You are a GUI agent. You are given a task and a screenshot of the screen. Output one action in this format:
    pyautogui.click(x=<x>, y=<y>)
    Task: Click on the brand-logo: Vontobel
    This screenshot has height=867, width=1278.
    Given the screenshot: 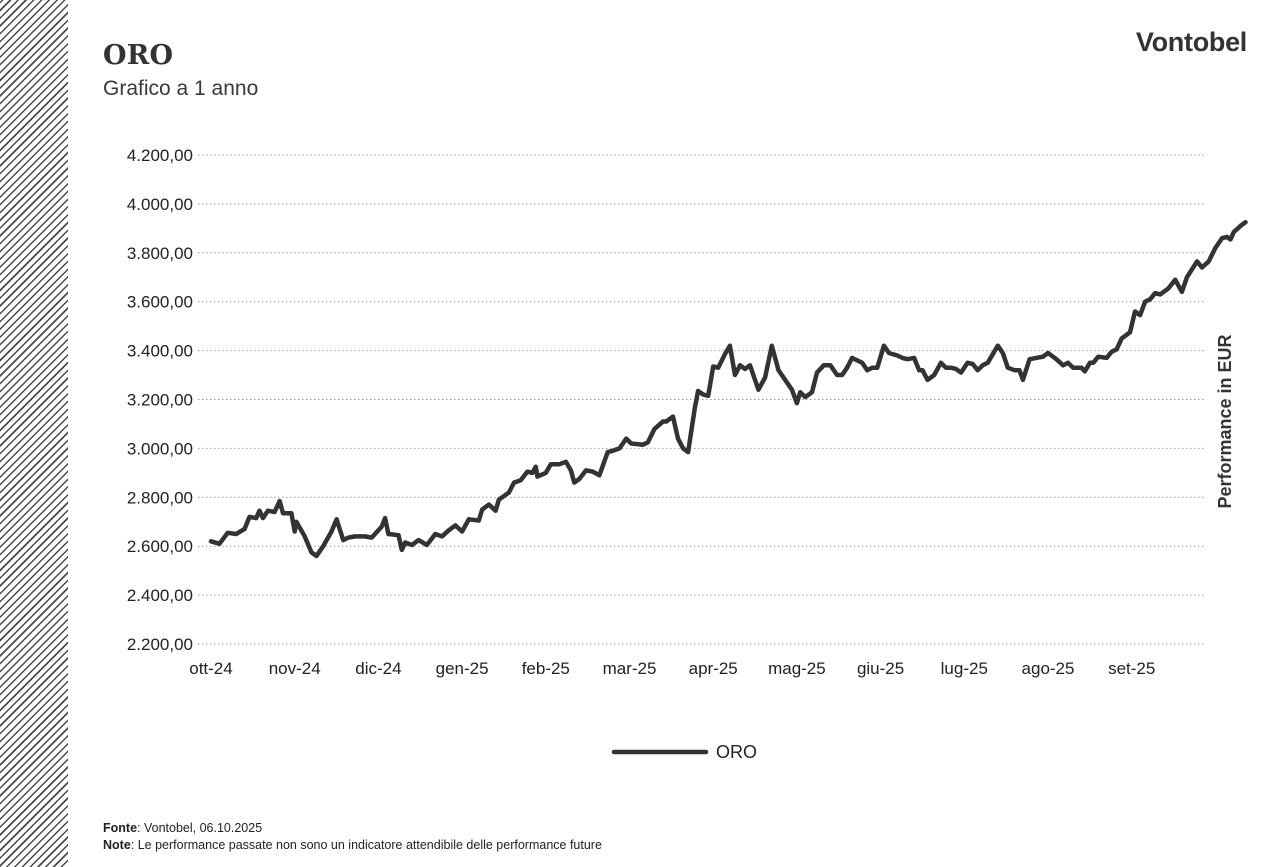 What is the action you would take?
    pyautogui.click(x=1191, y=42)
    